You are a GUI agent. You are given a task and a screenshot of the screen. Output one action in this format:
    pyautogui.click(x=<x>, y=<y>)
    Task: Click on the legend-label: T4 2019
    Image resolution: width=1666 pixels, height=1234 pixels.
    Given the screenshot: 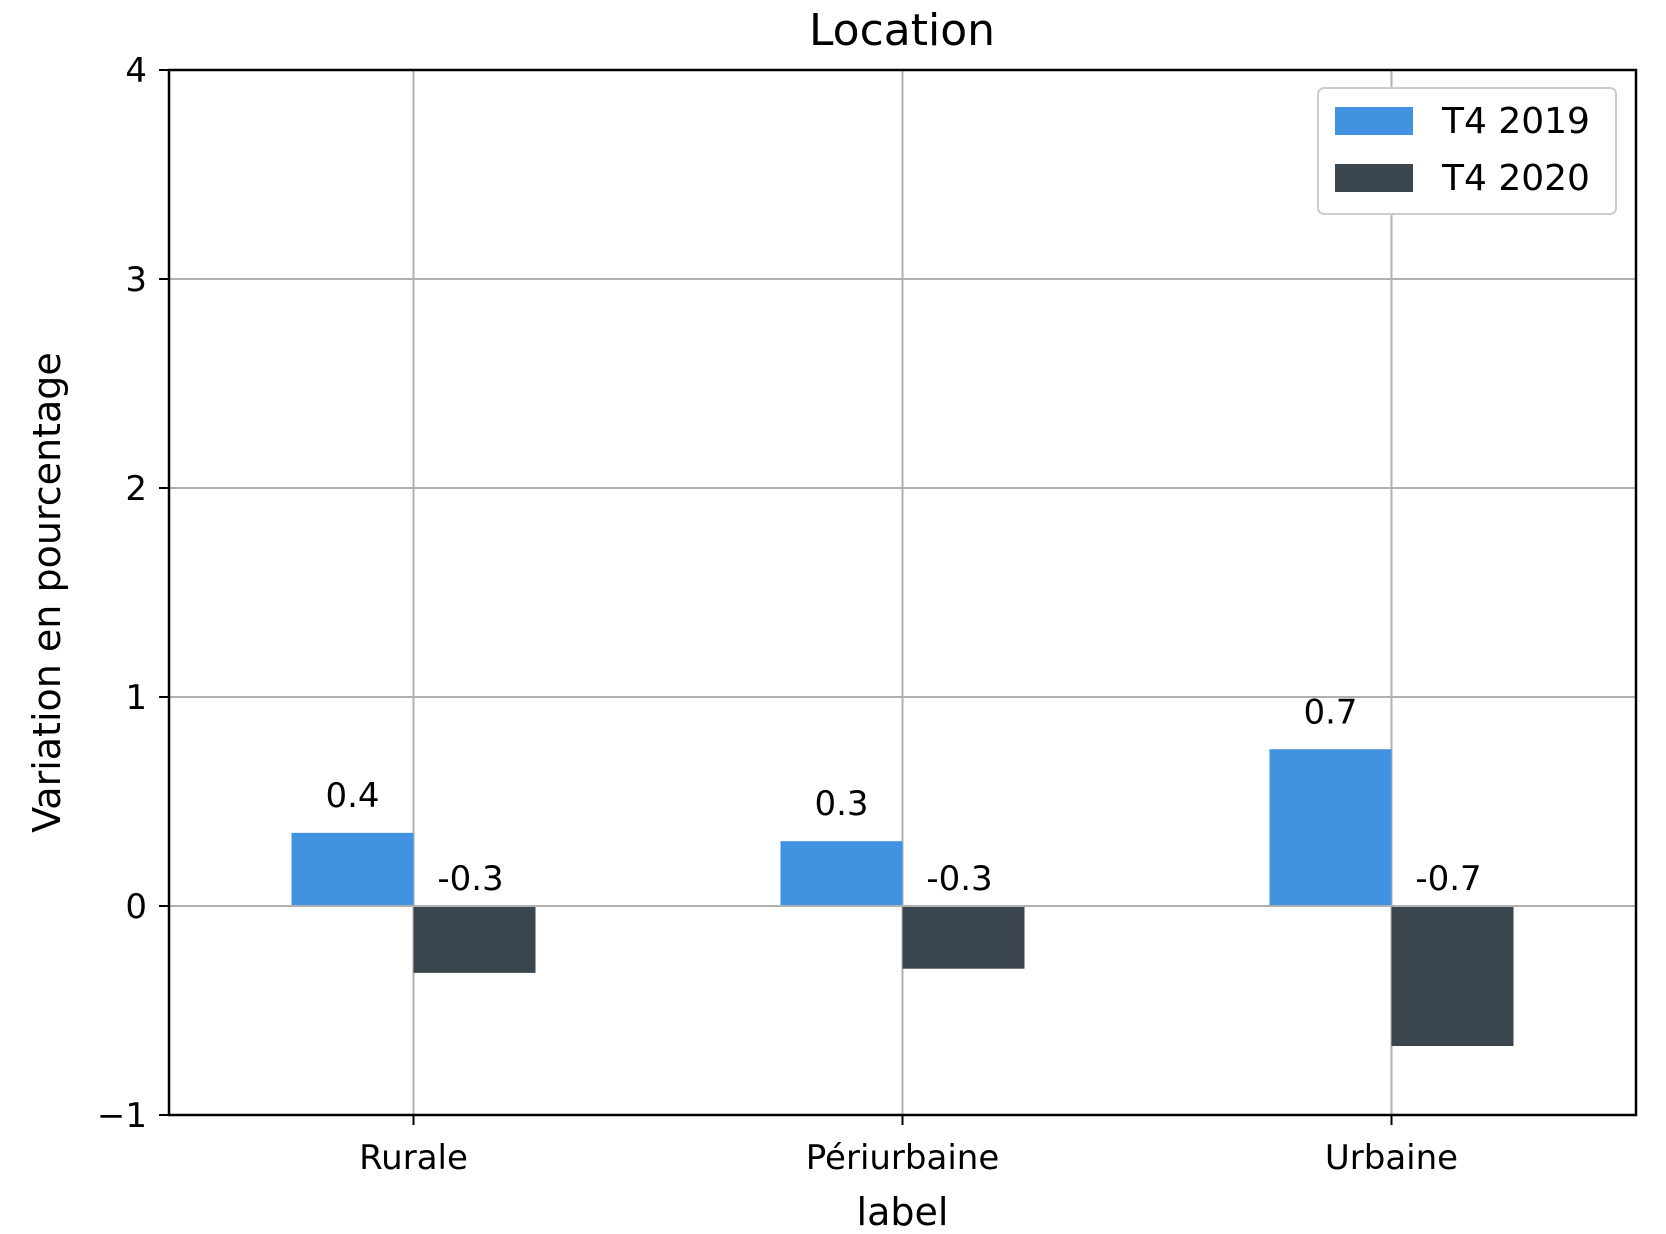 What is the action you would take?
    pyautogui.click(x=1515, y=121)
    